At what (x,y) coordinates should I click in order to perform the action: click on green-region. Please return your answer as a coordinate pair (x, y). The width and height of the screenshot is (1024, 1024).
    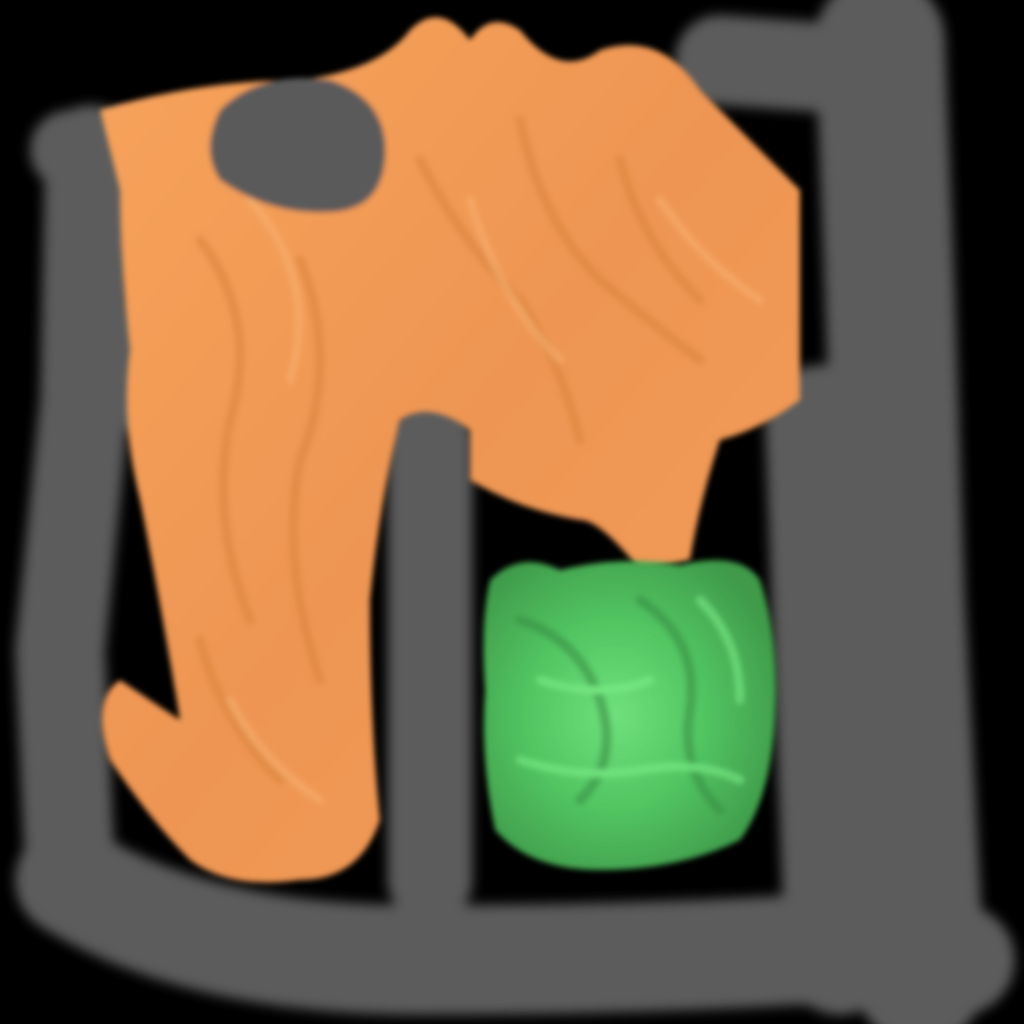
    Looking at the image, I should click on (629, 715).